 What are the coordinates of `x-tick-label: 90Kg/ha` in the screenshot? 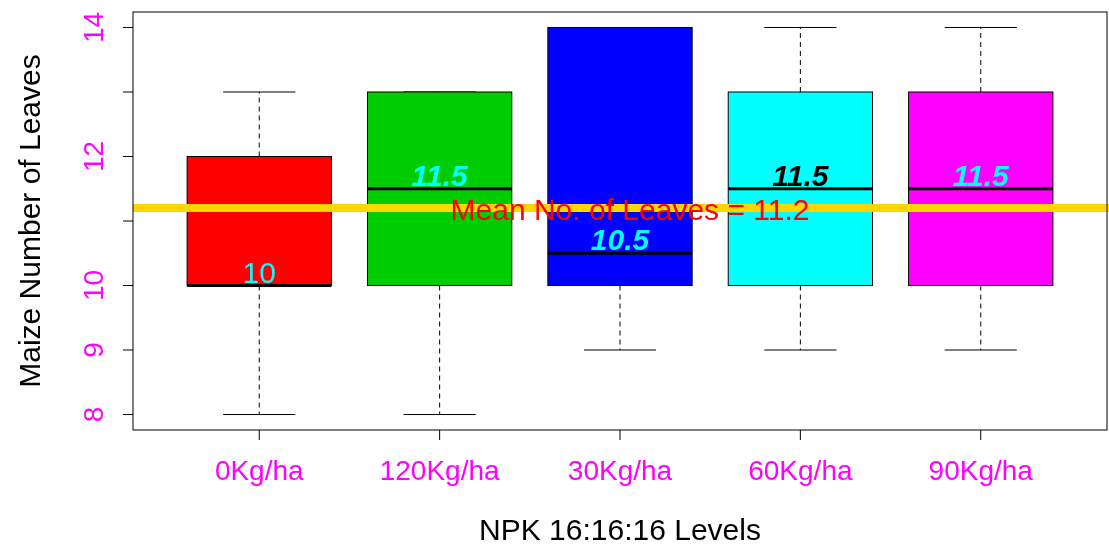 It's located at (981, 470).